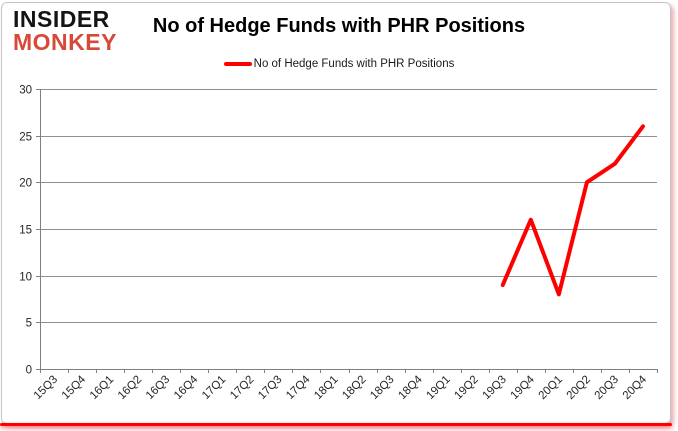 Image resolution: width=678 pixels, height=431 pixels. What do you see at coordinates (61, 19) in the screenshot?
I see `logo-text-insider: INSIDER` at bounding box center [61, 19].